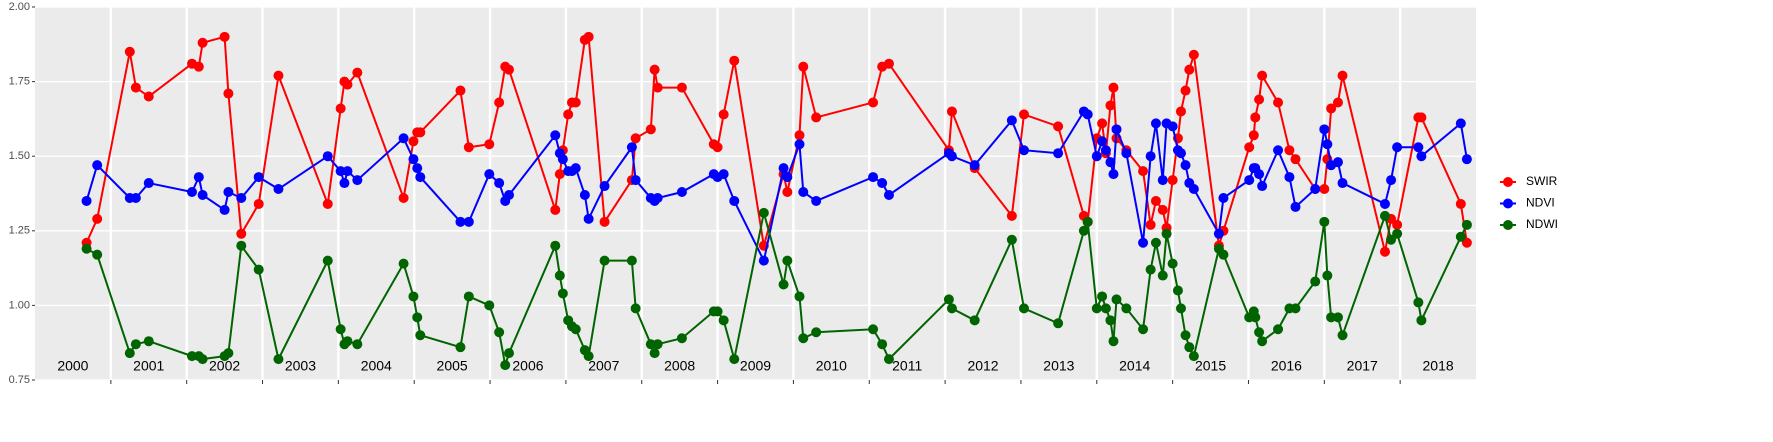  What do you see at coordinates (452, 366) in the screenshot?
I see `year-label: 2005` at bounding box center [452, 366].